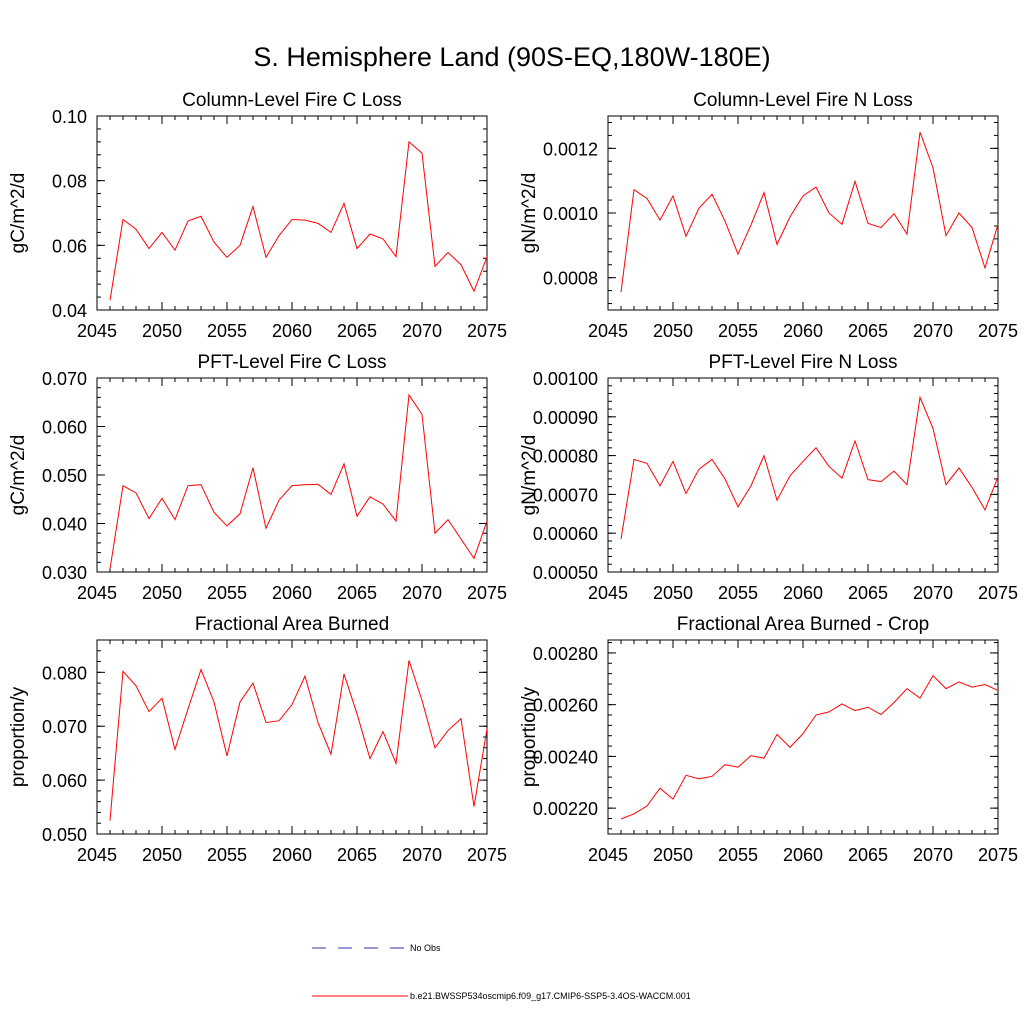  What do you see at coordinates (565, 418) in the screenshot?
I see `y-tick-label: 0.00090` at bounding box center [565, 418].